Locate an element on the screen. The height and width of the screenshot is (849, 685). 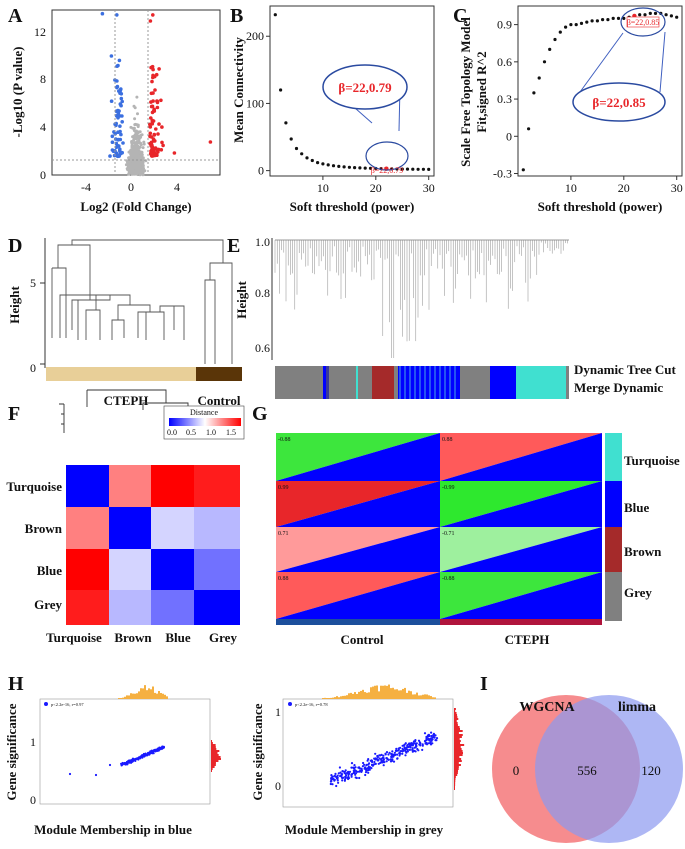
mm-blue-ytick: 0 is located at coordinates (33, 800).